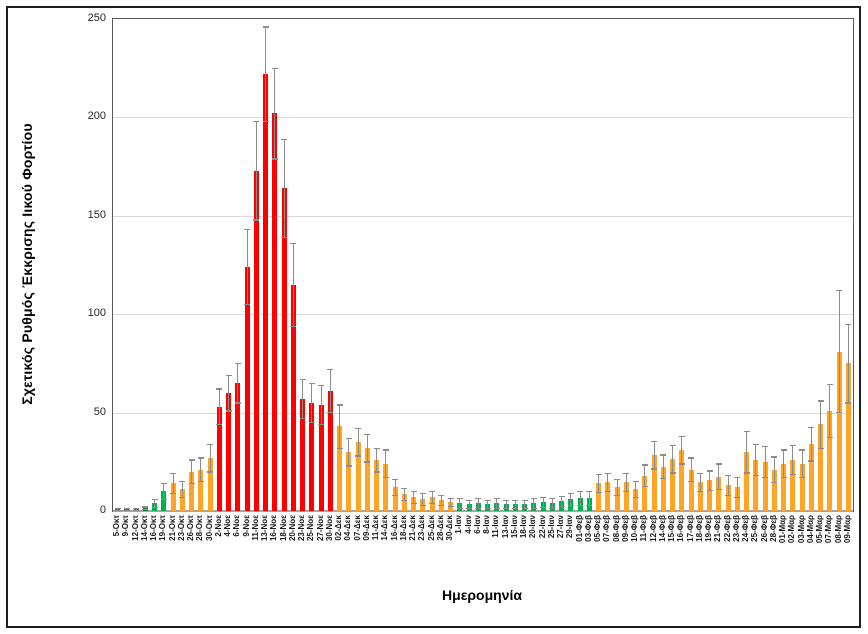 The width and height of the screenshot is (868, 634). What do you see at coordinates (229, 451) in the screenshot?
I see `bar-4-Νοε` at bounding box center [229, 451].